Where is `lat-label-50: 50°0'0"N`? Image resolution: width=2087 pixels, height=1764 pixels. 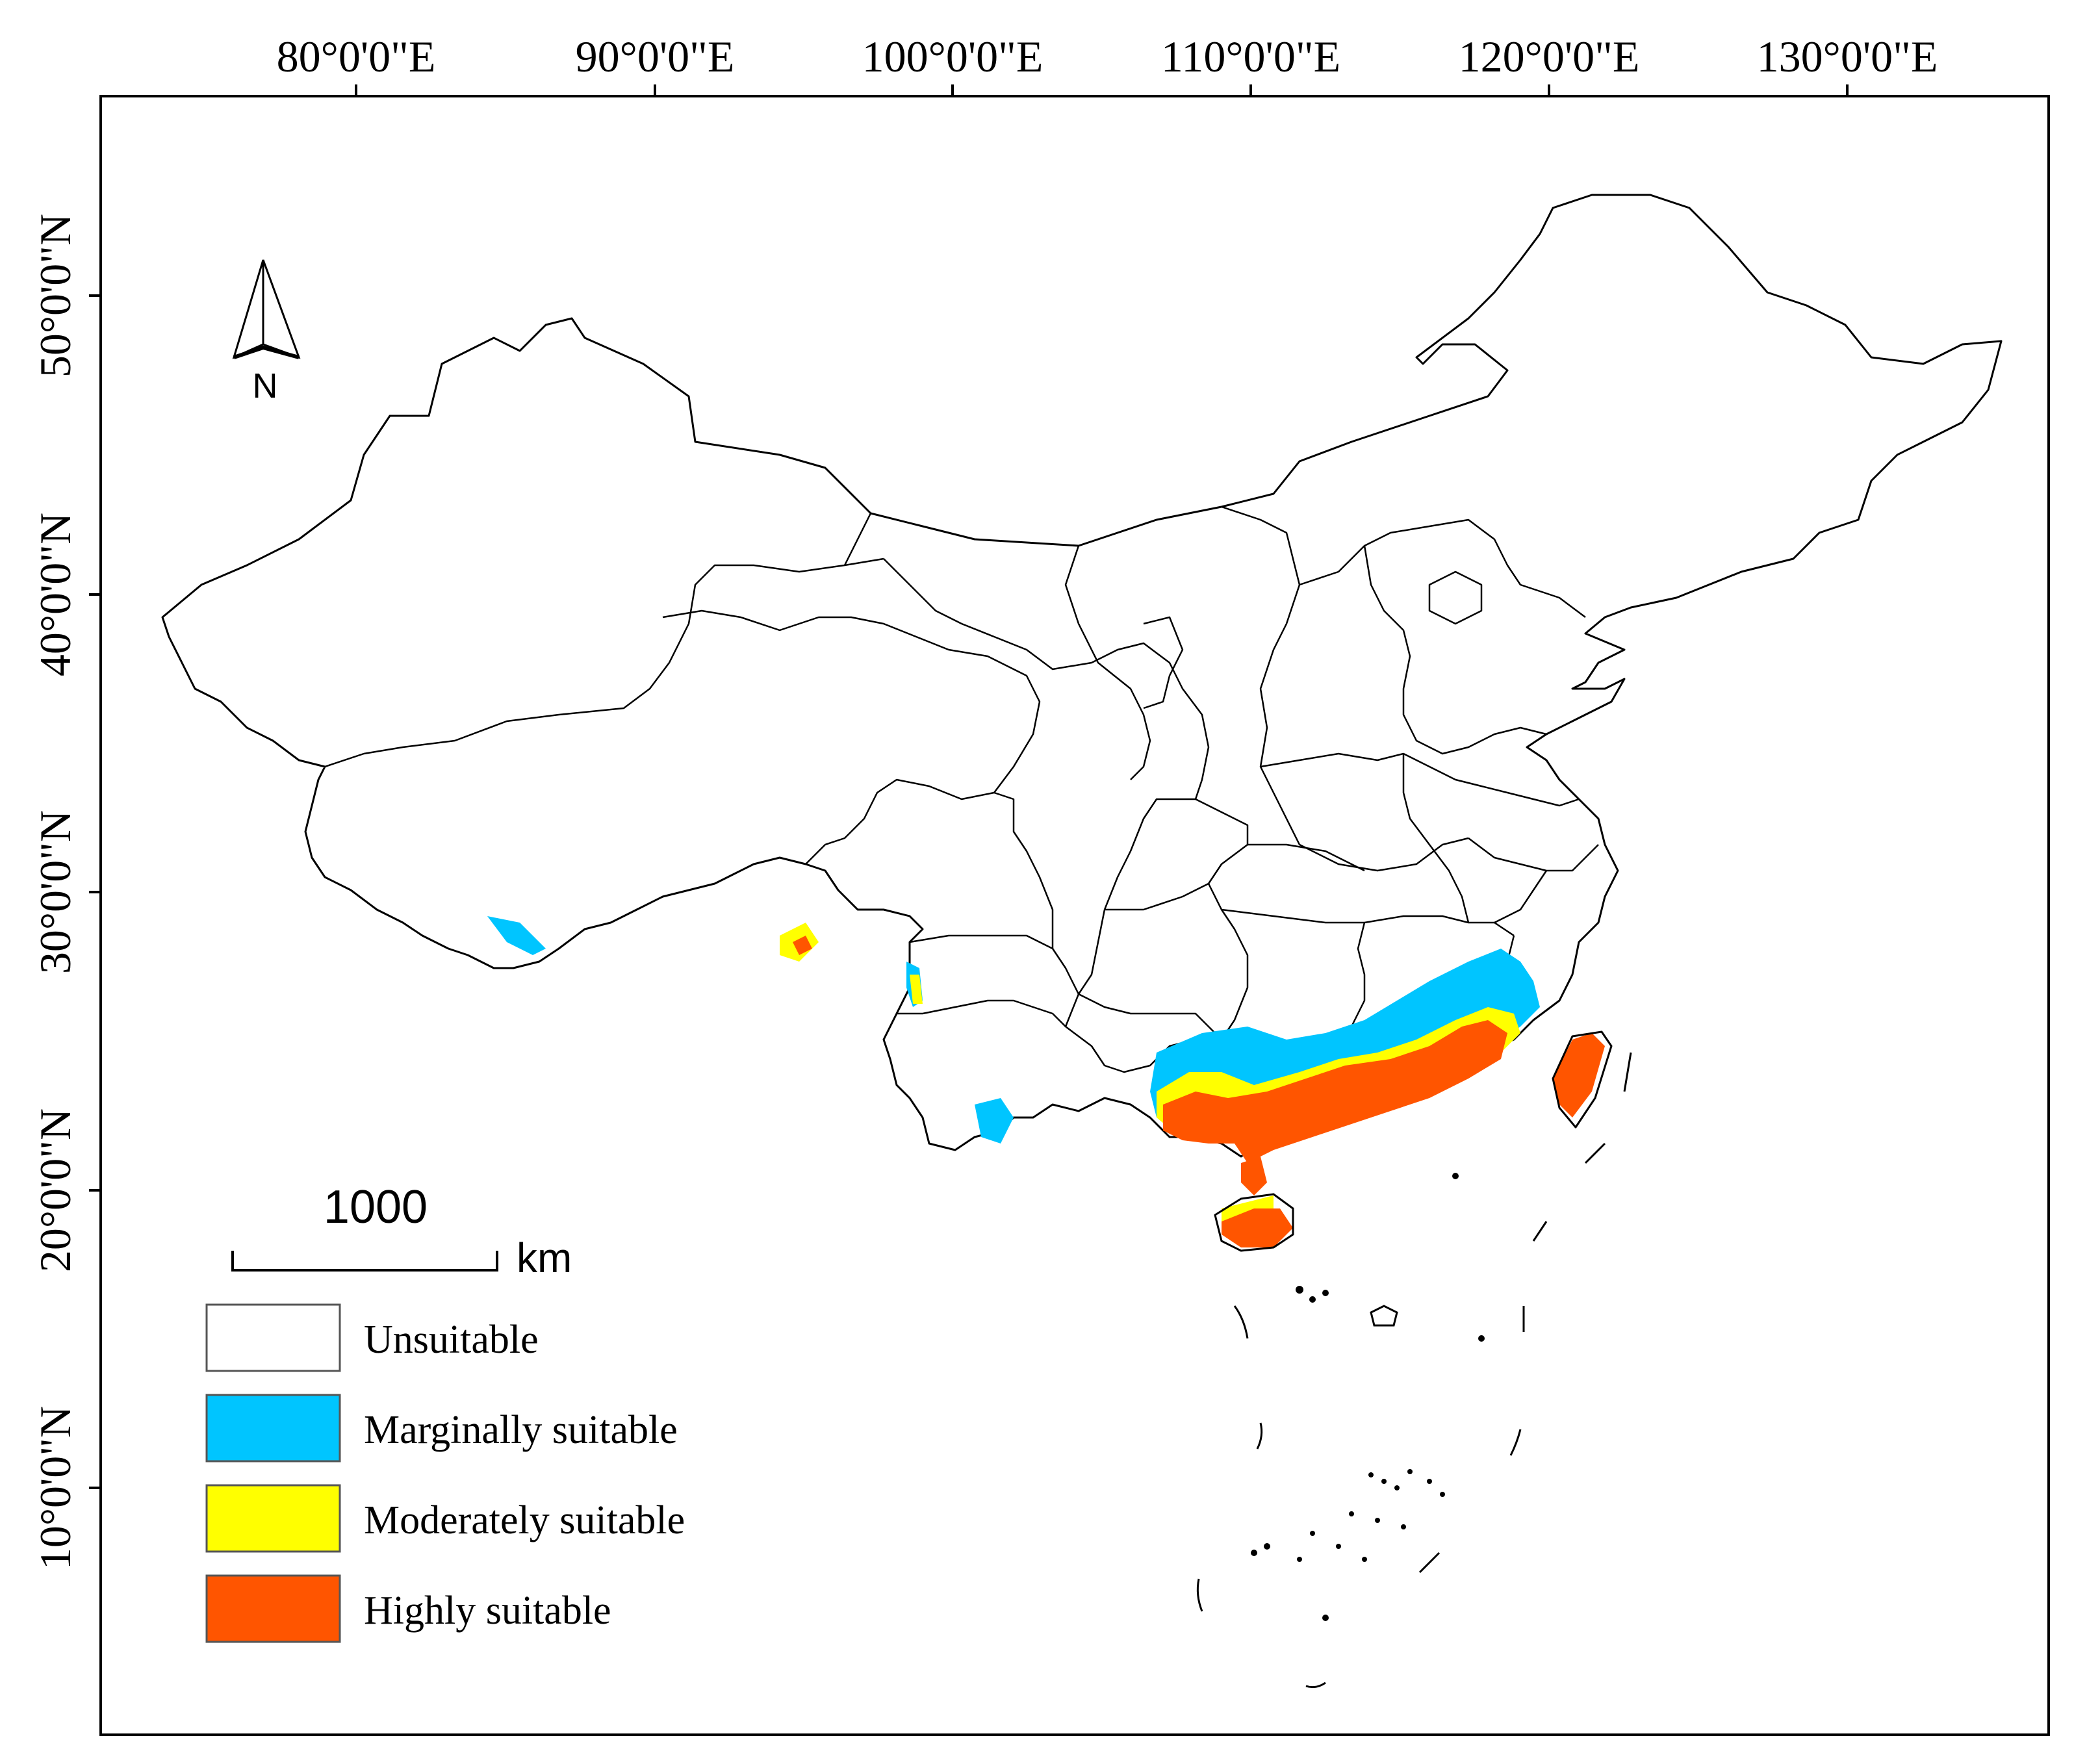 lat-label-50: 50°0'0"N is located at coordinates (56, 295).